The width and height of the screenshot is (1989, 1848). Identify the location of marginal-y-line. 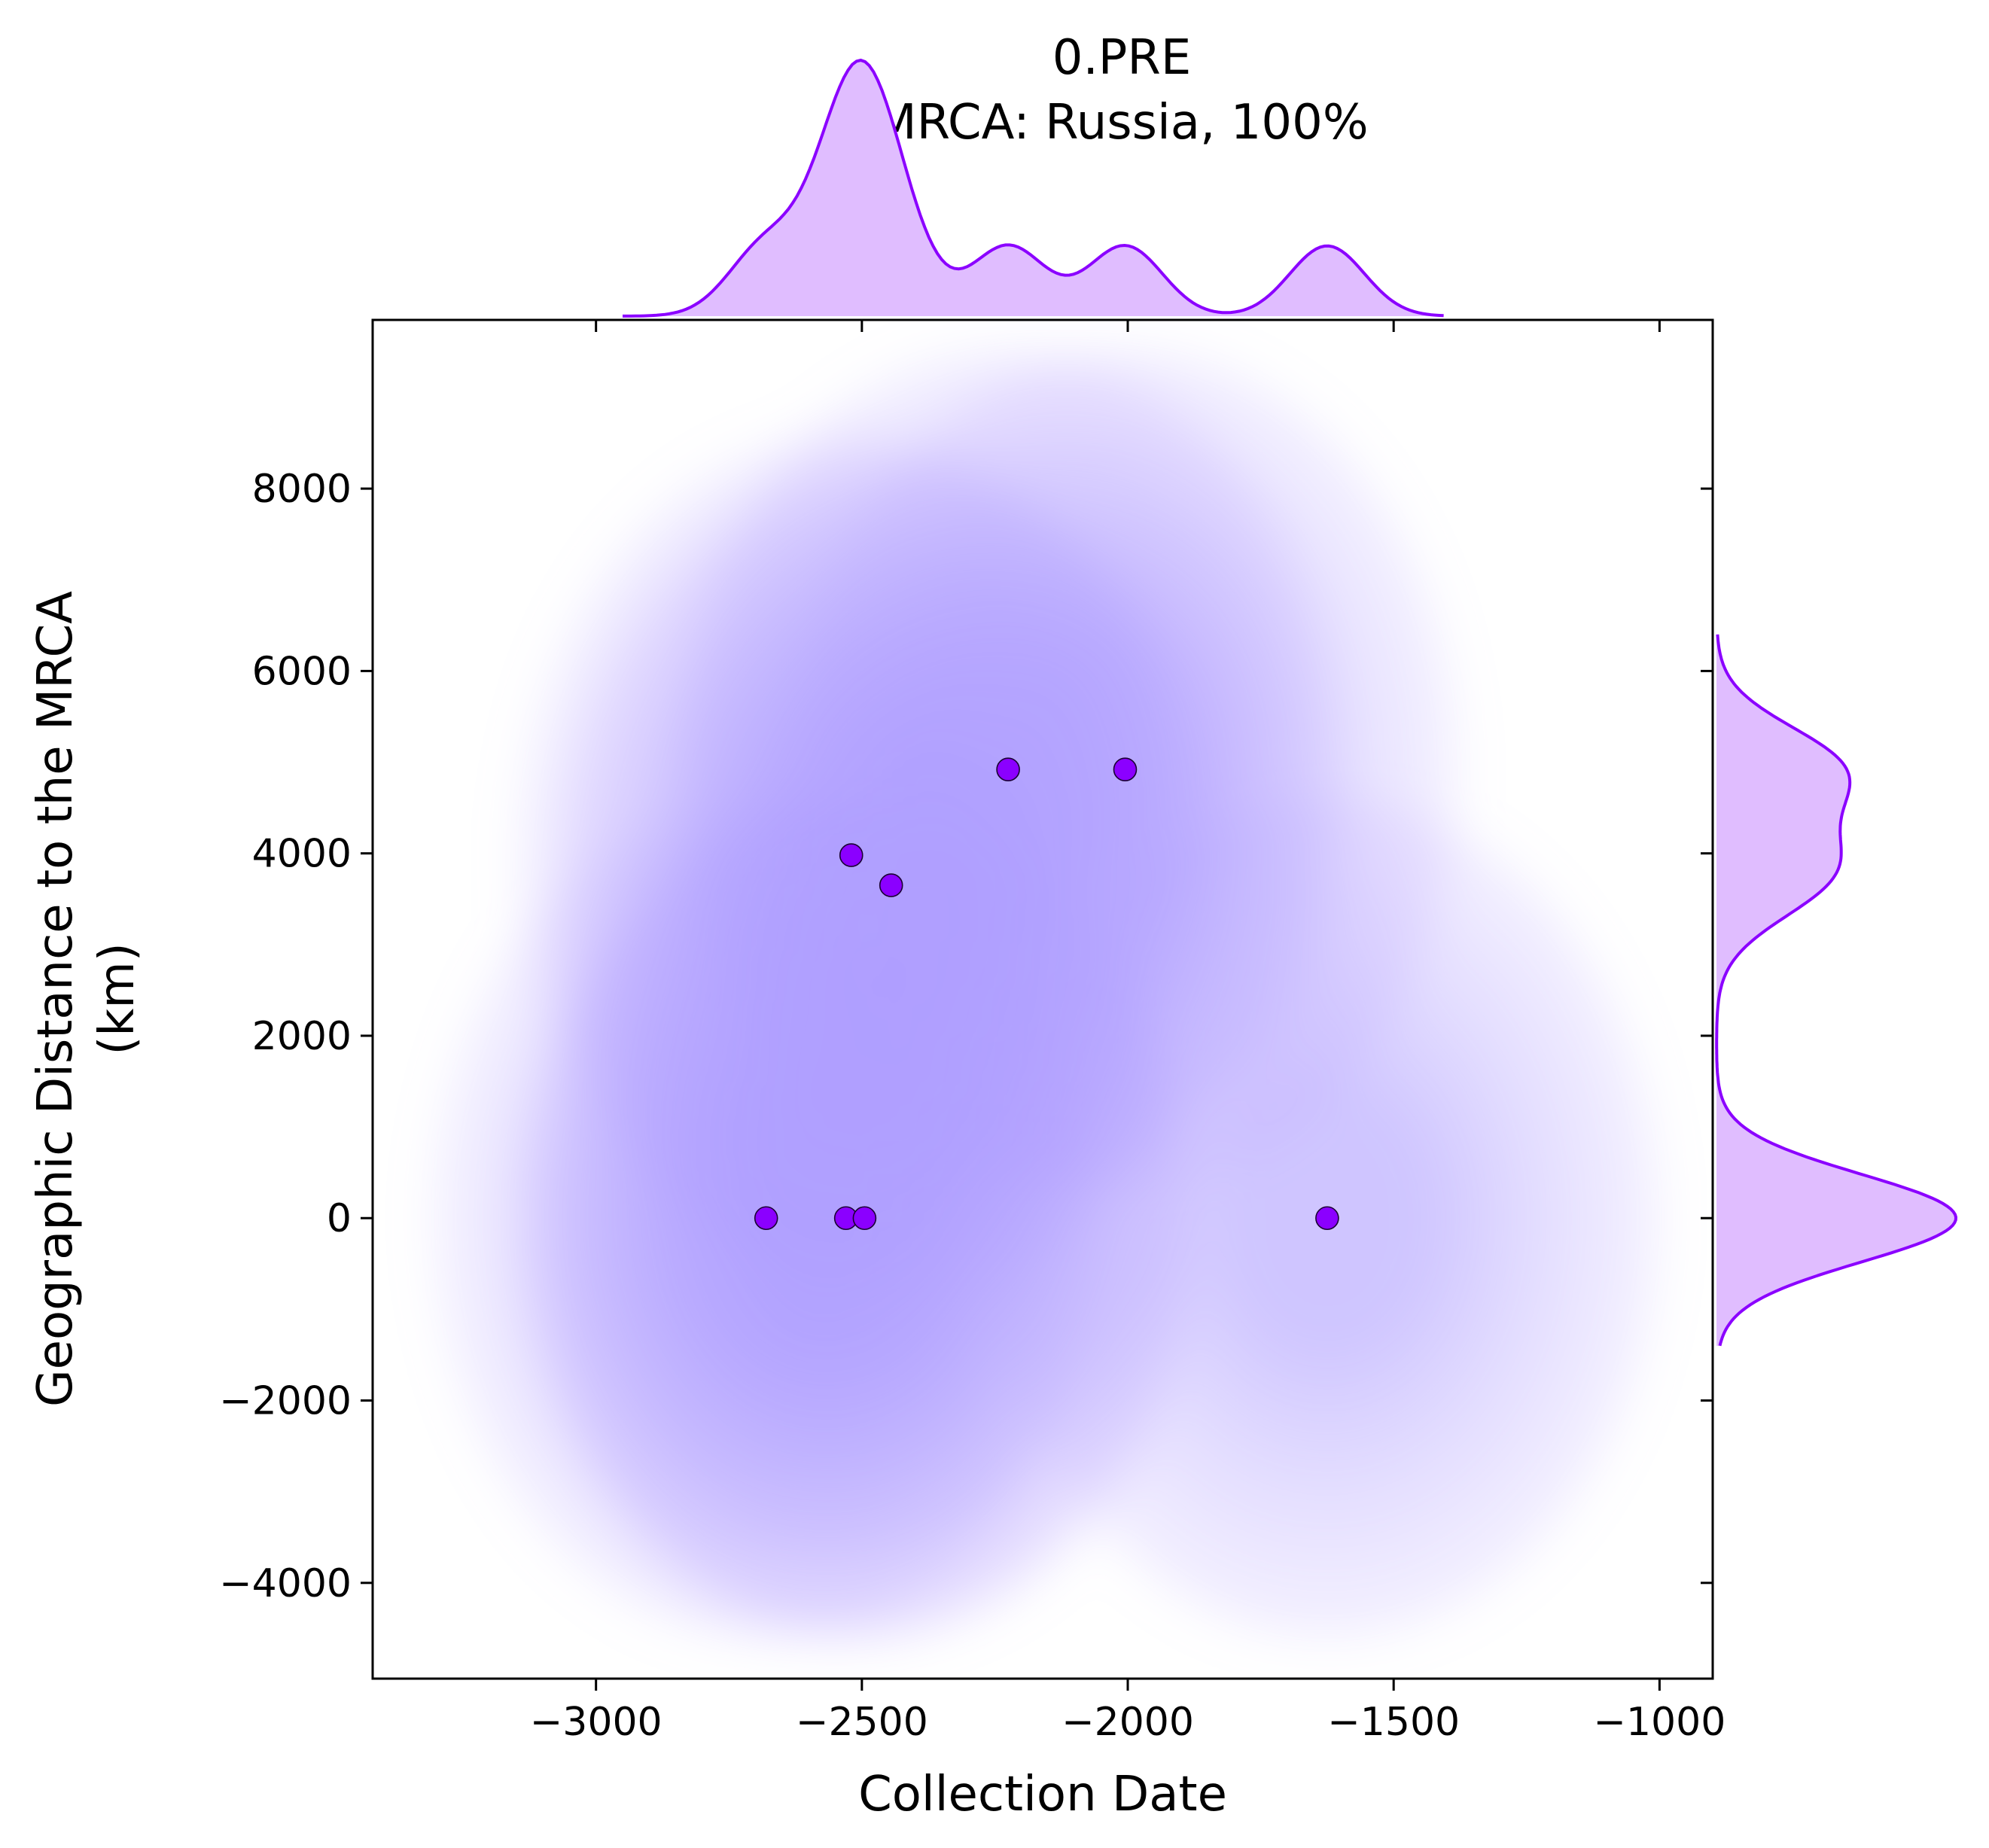
(1836, 991).